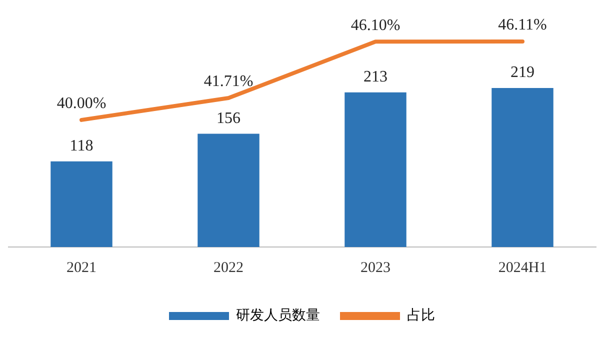  What do you see at coordinates (229, 268) in the screenshot?
I see `x-tick-label: 2022` at bounding box center [229, 268].